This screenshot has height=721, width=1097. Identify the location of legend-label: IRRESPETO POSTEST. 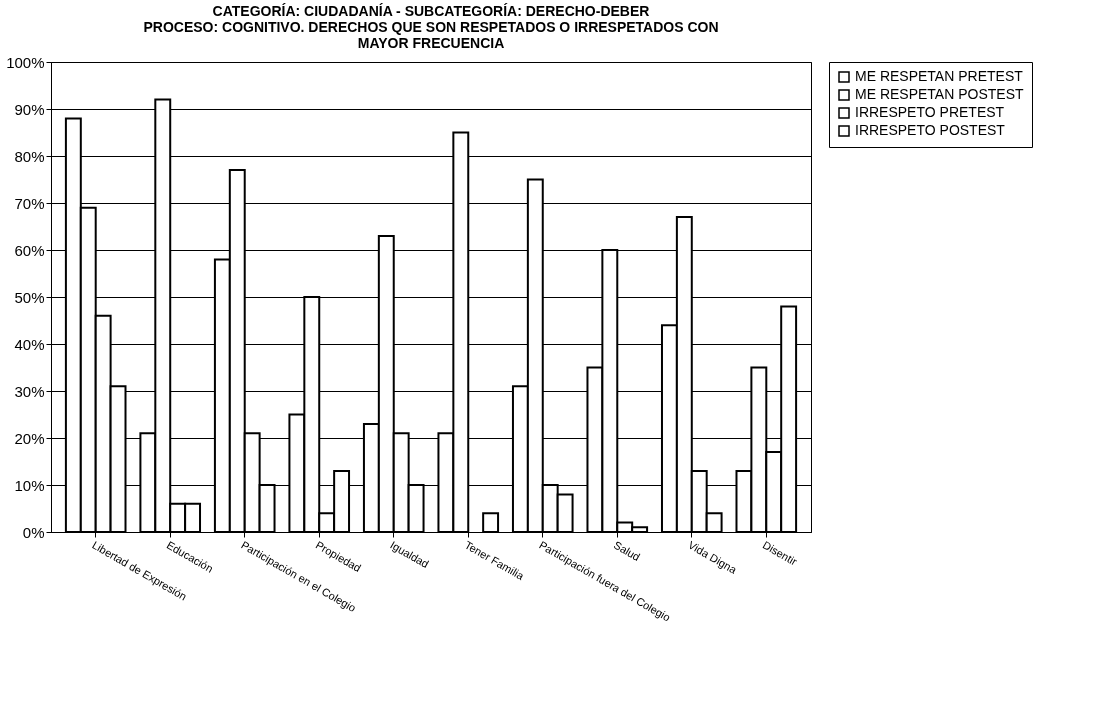
(930, 130).